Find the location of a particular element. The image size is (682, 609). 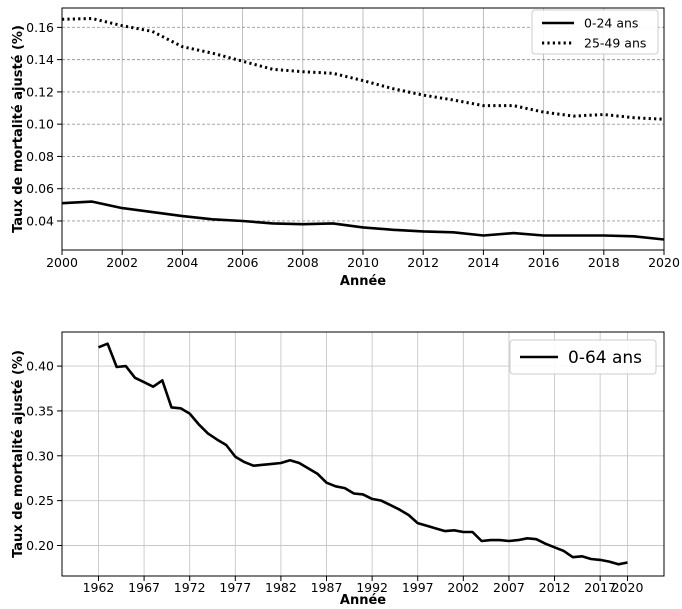

chart-bottom-xtick-label: 1962 is located at coordinates (99, 587).